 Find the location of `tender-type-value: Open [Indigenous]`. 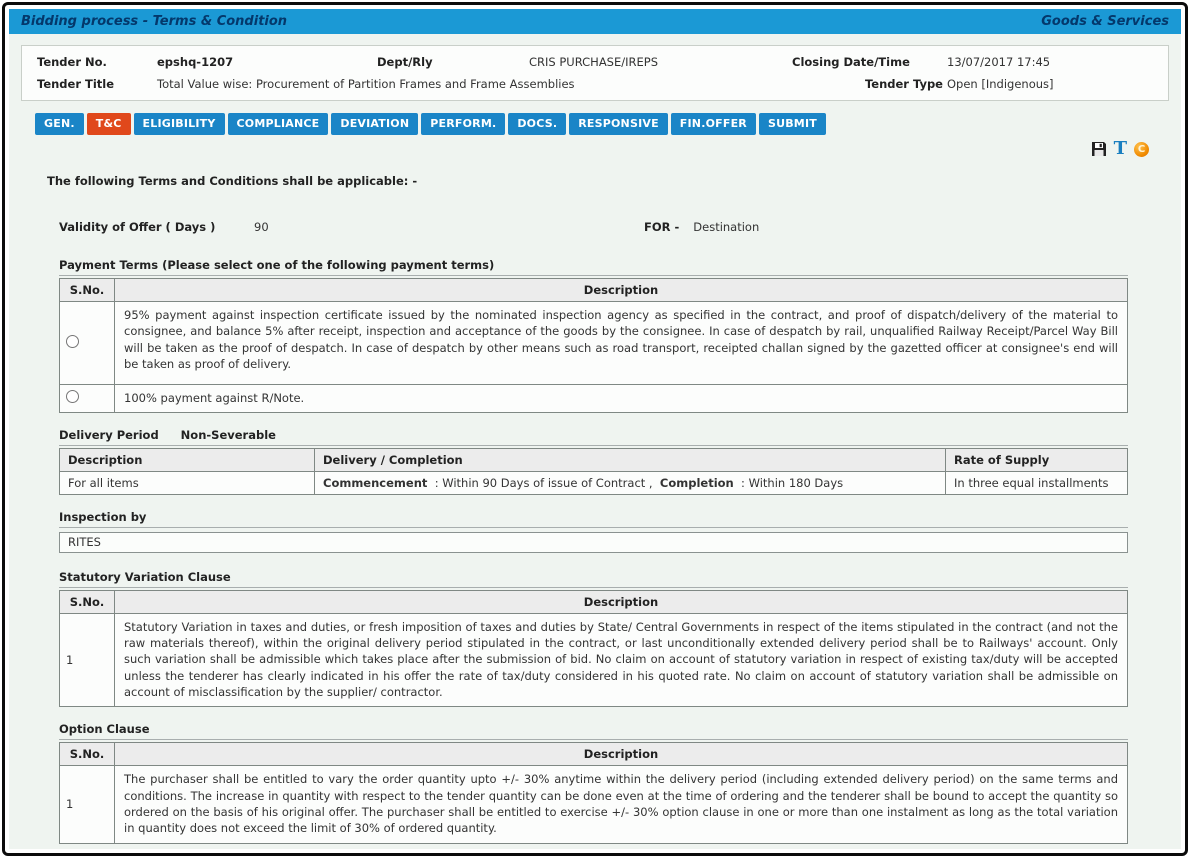

tender-type-value: Open [Indigenous] is located at coordinates (1000, 84).